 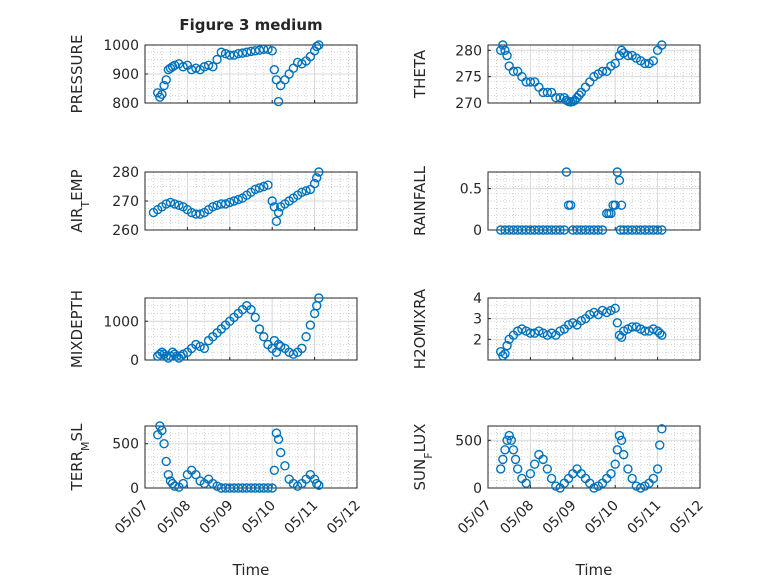 What do you see at coordinates (77, 329) in the screenshot?
I see `y-axis-label: MIXDEPTH` at bounding box center [77, 329].